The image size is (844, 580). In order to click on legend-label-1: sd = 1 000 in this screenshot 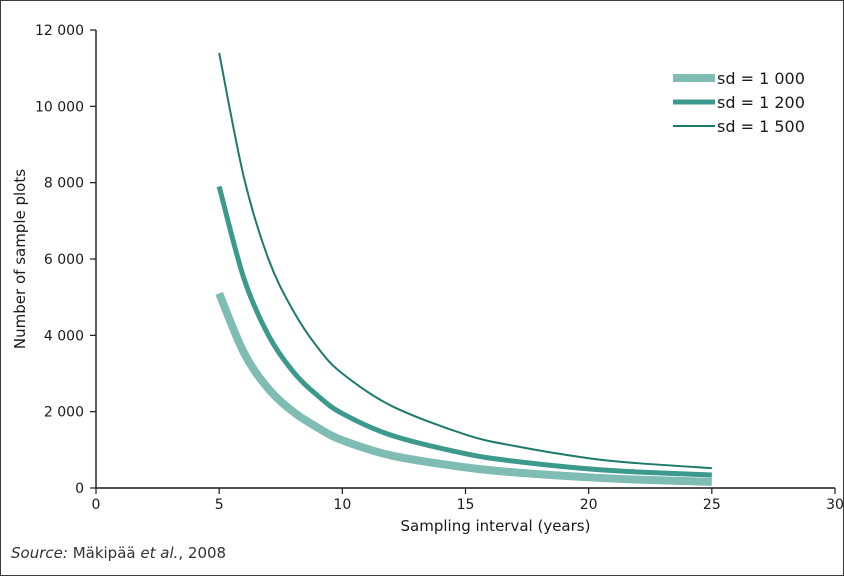, I will do `click(761, 78)`.